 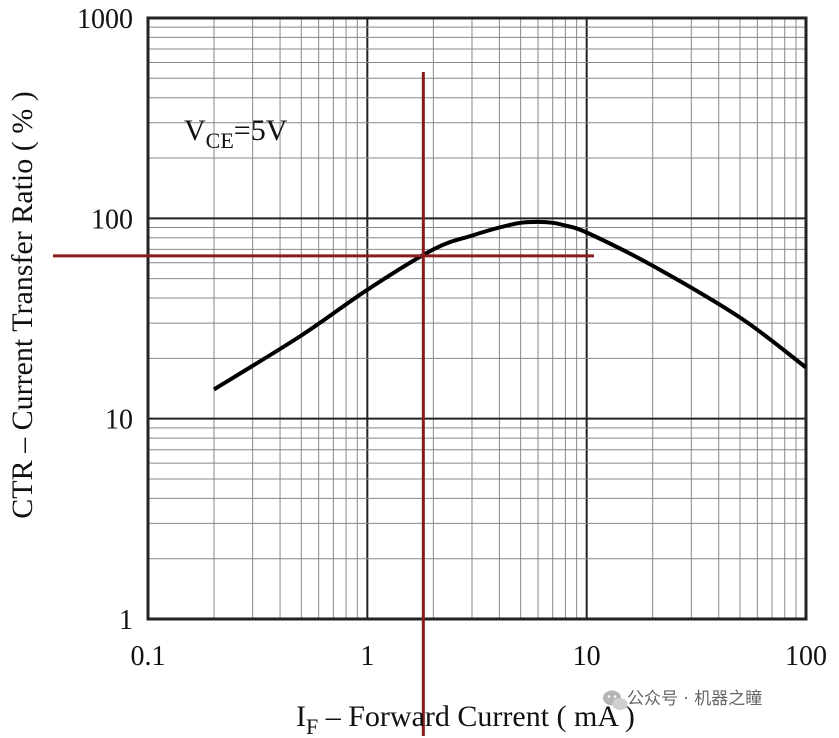 I want to click on x-tick-label: 100, so click(x=806, y=656).